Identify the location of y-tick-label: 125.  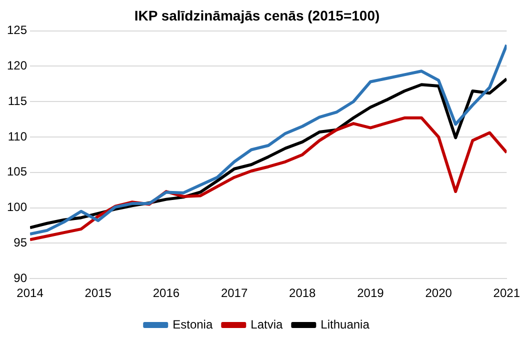
(17, 30).